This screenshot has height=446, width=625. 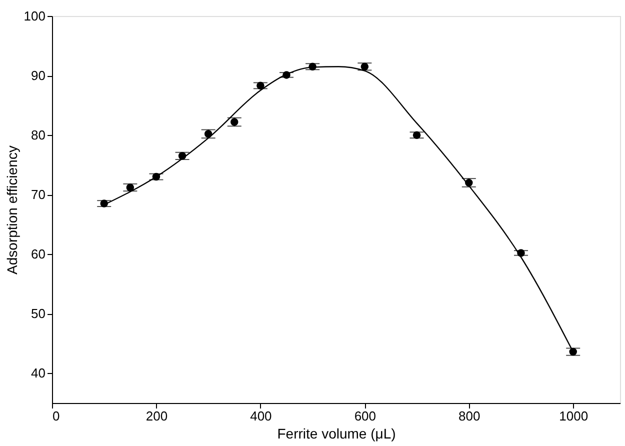 I want to click on y-tick-label: 100, so click(x=35, y=16).